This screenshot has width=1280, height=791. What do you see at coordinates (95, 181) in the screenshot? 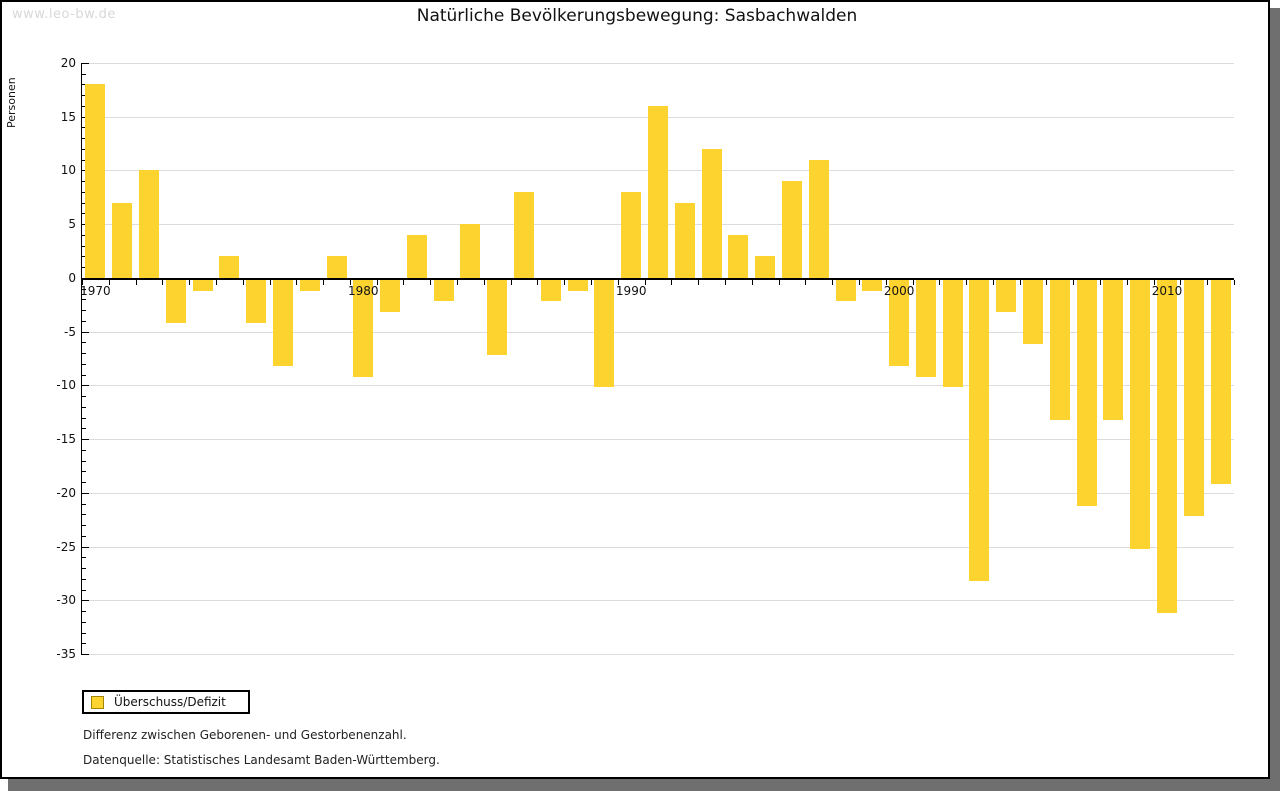
I see `bar-1970` at bounding box center [95, 181].